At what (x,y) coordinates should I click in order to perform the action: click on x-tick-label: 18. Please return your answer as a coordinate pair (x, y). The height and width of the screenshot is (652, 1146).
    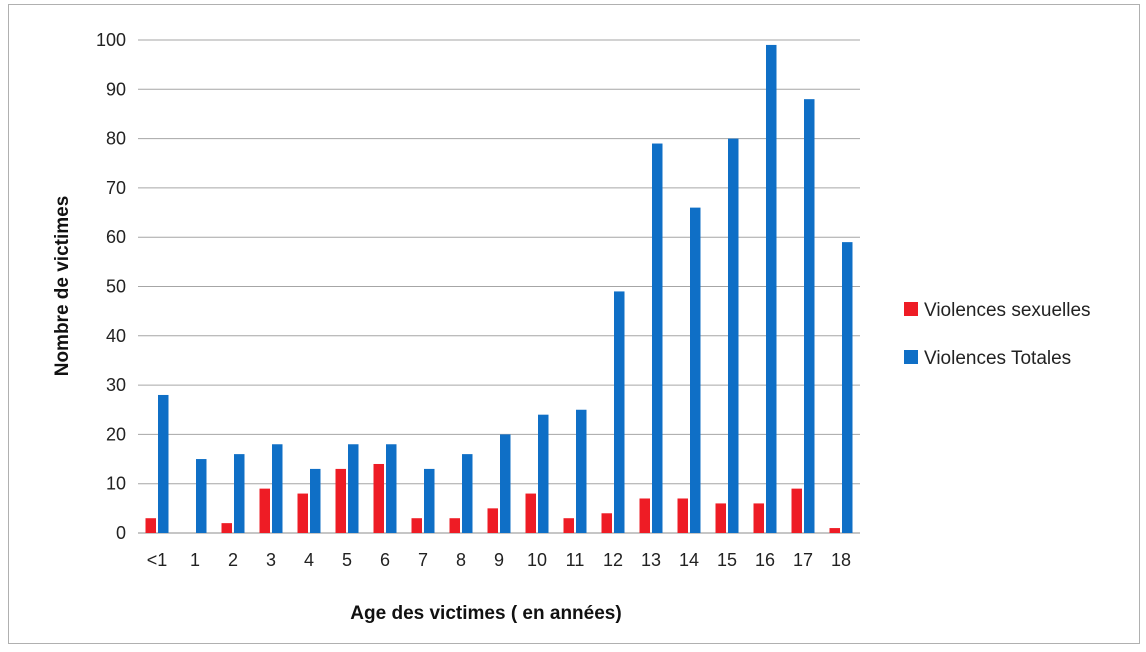
    Looking at the image, I should click on (841, 560).